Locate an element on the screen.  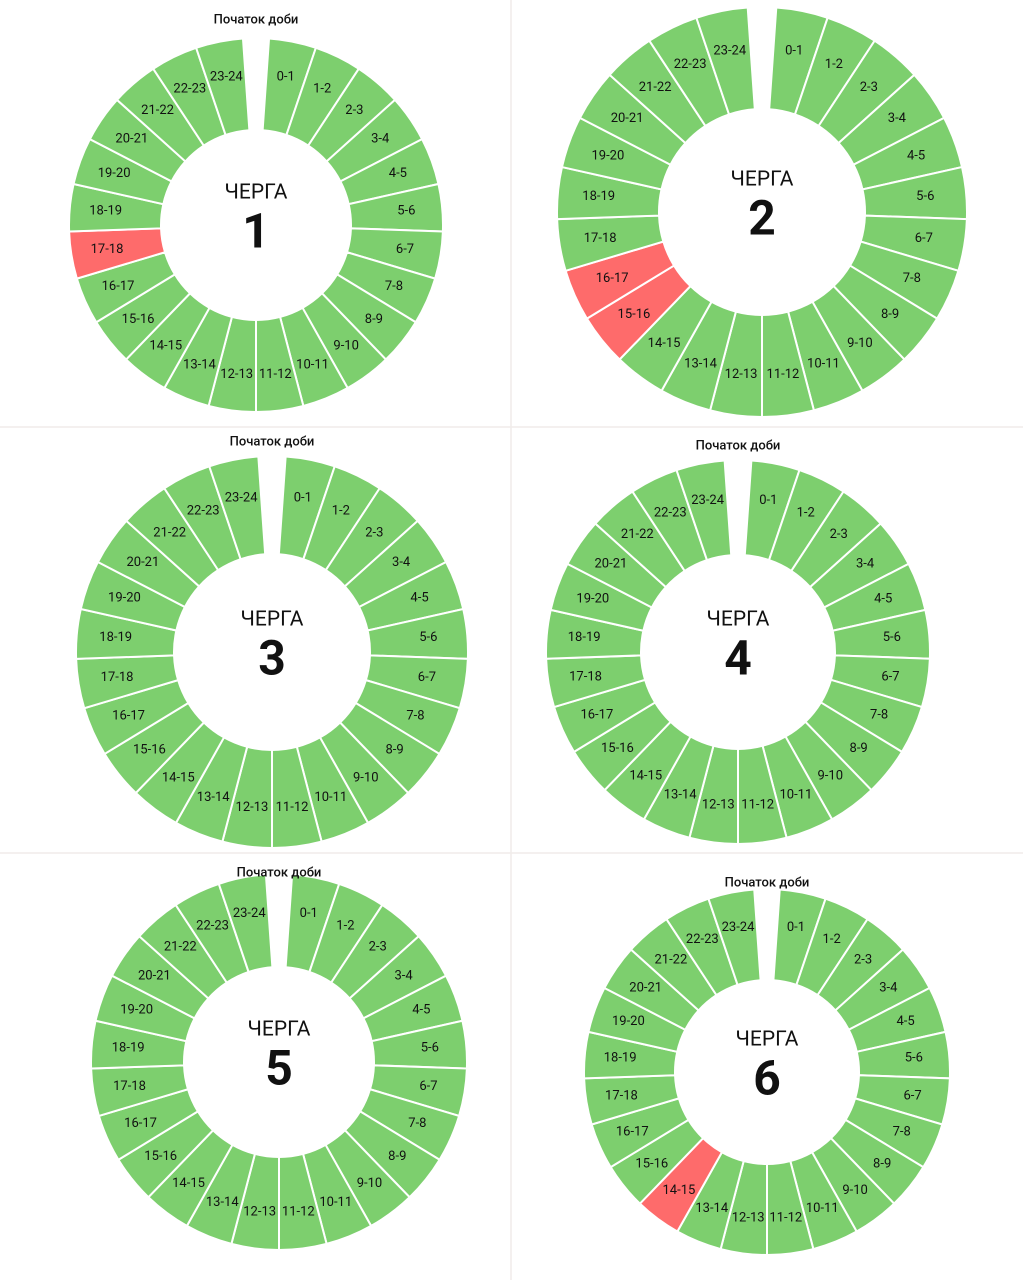
hour-label: 1-2 is located at coordinates (322, 89).